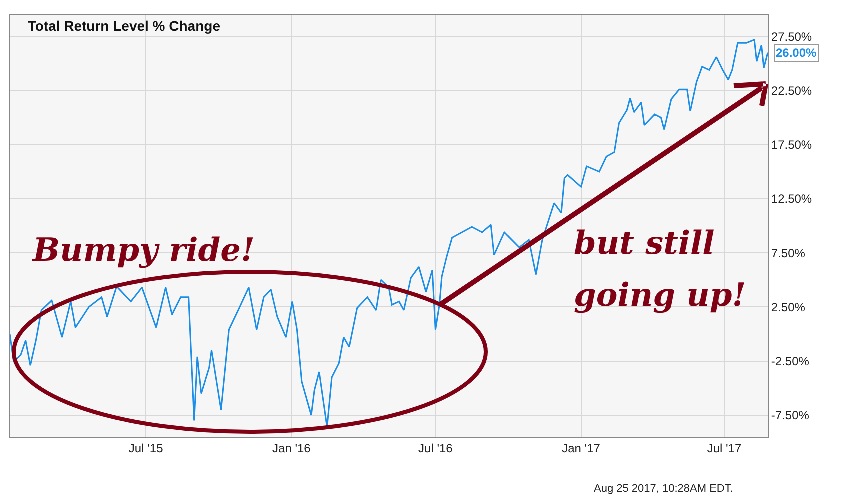  I want to click on y-tick-label: 2.50%, so click(788, 307).